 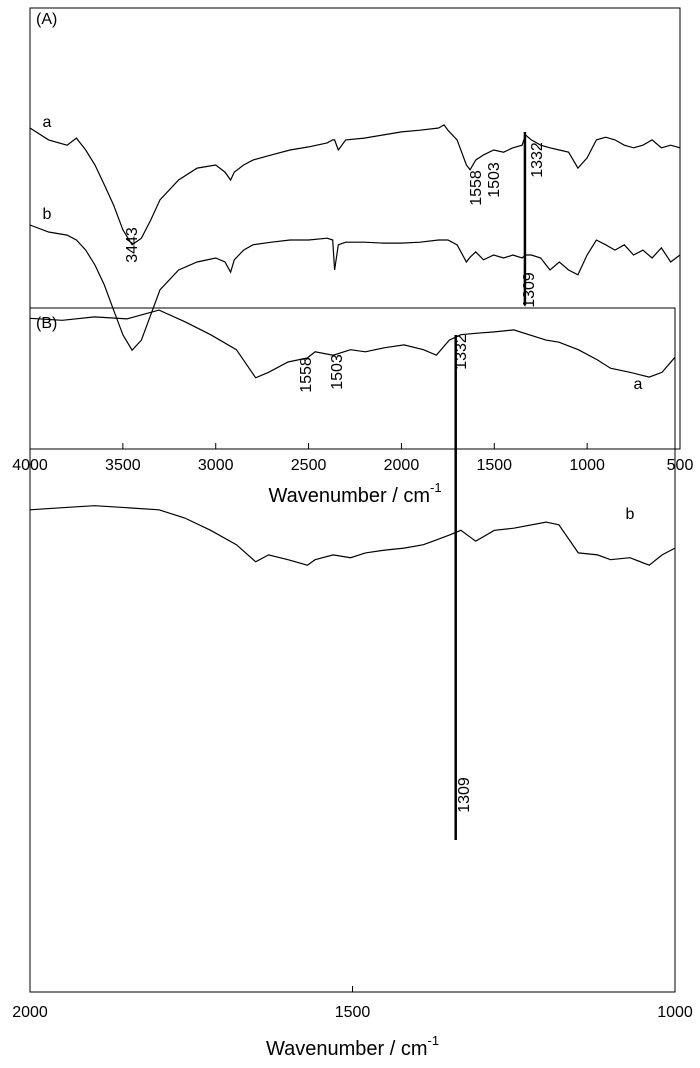 I want to click on x-tick-label: 3500, so click(x=123, y=465).